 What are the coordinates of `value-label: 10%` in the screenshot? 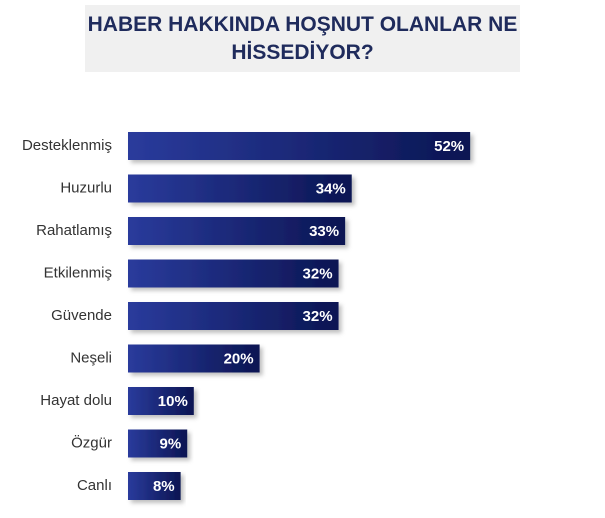 It's located at (173, 401).